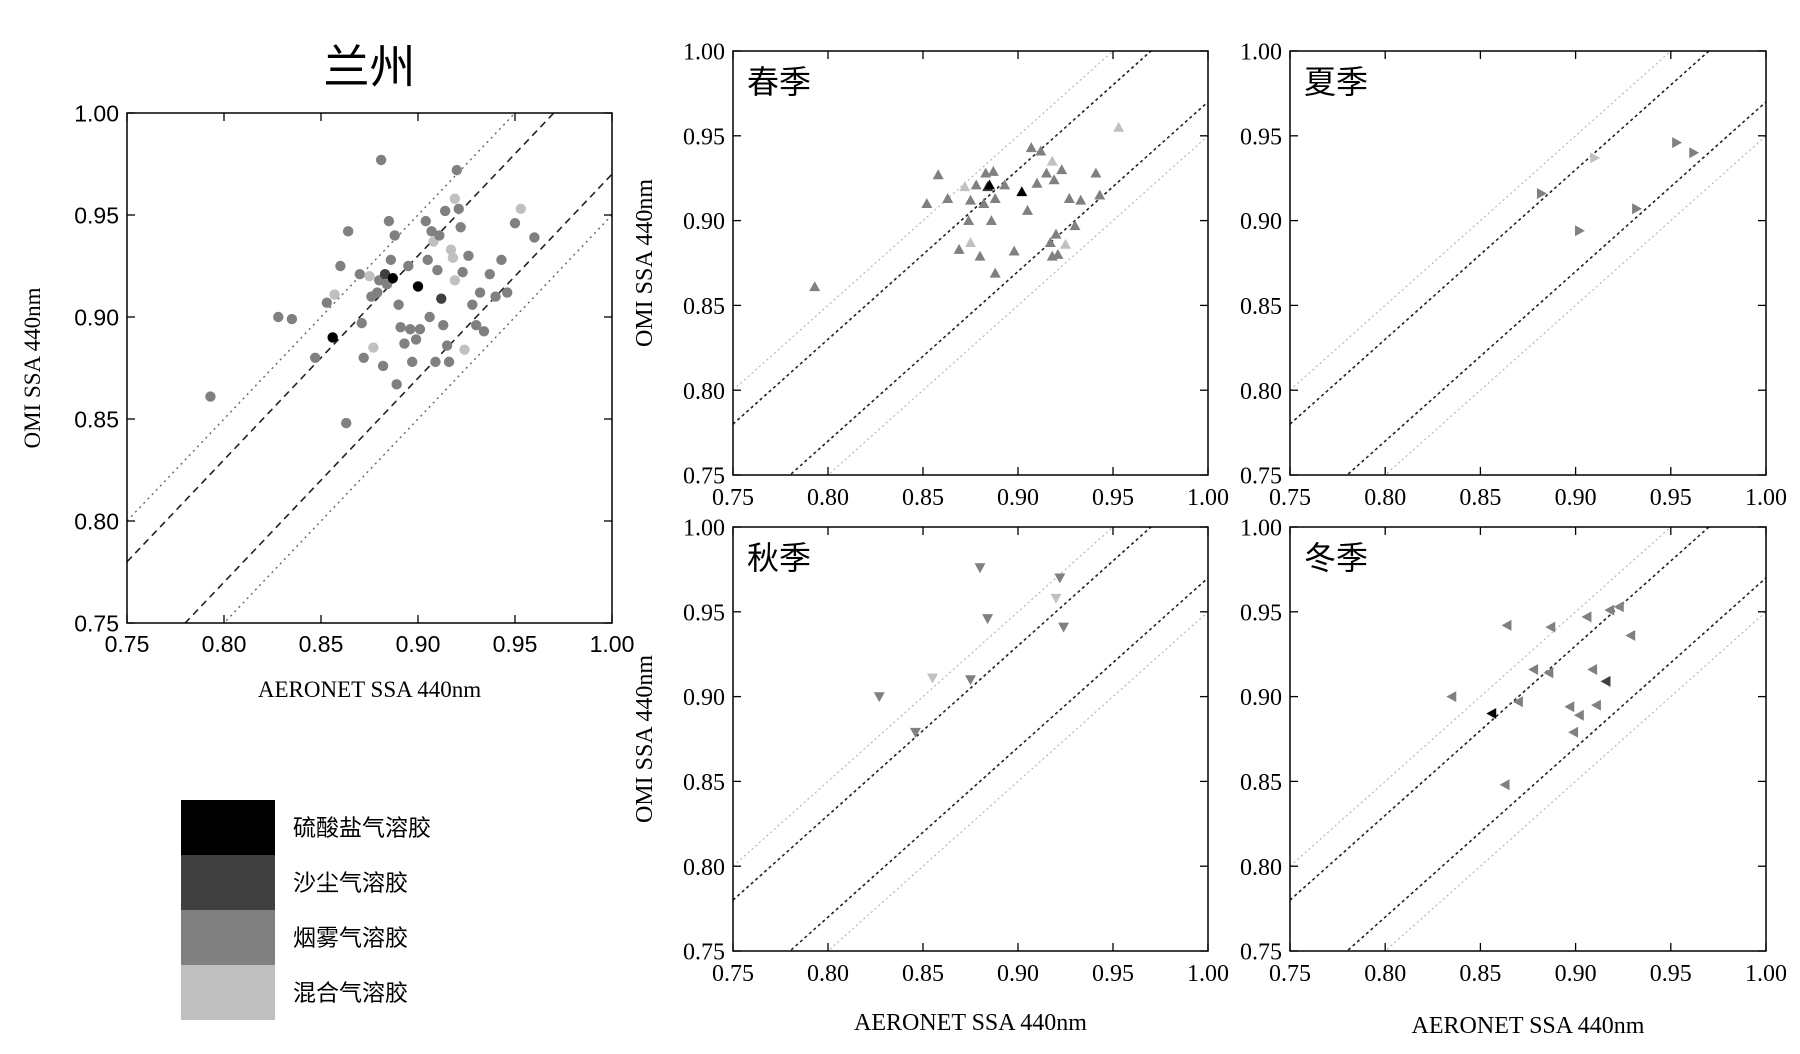 The height and width of the screenshot is (1054, 1800). Describe the element at coordinates (321, 644) in the screenshot. I see `x-tick-label: 0.85` at that location.